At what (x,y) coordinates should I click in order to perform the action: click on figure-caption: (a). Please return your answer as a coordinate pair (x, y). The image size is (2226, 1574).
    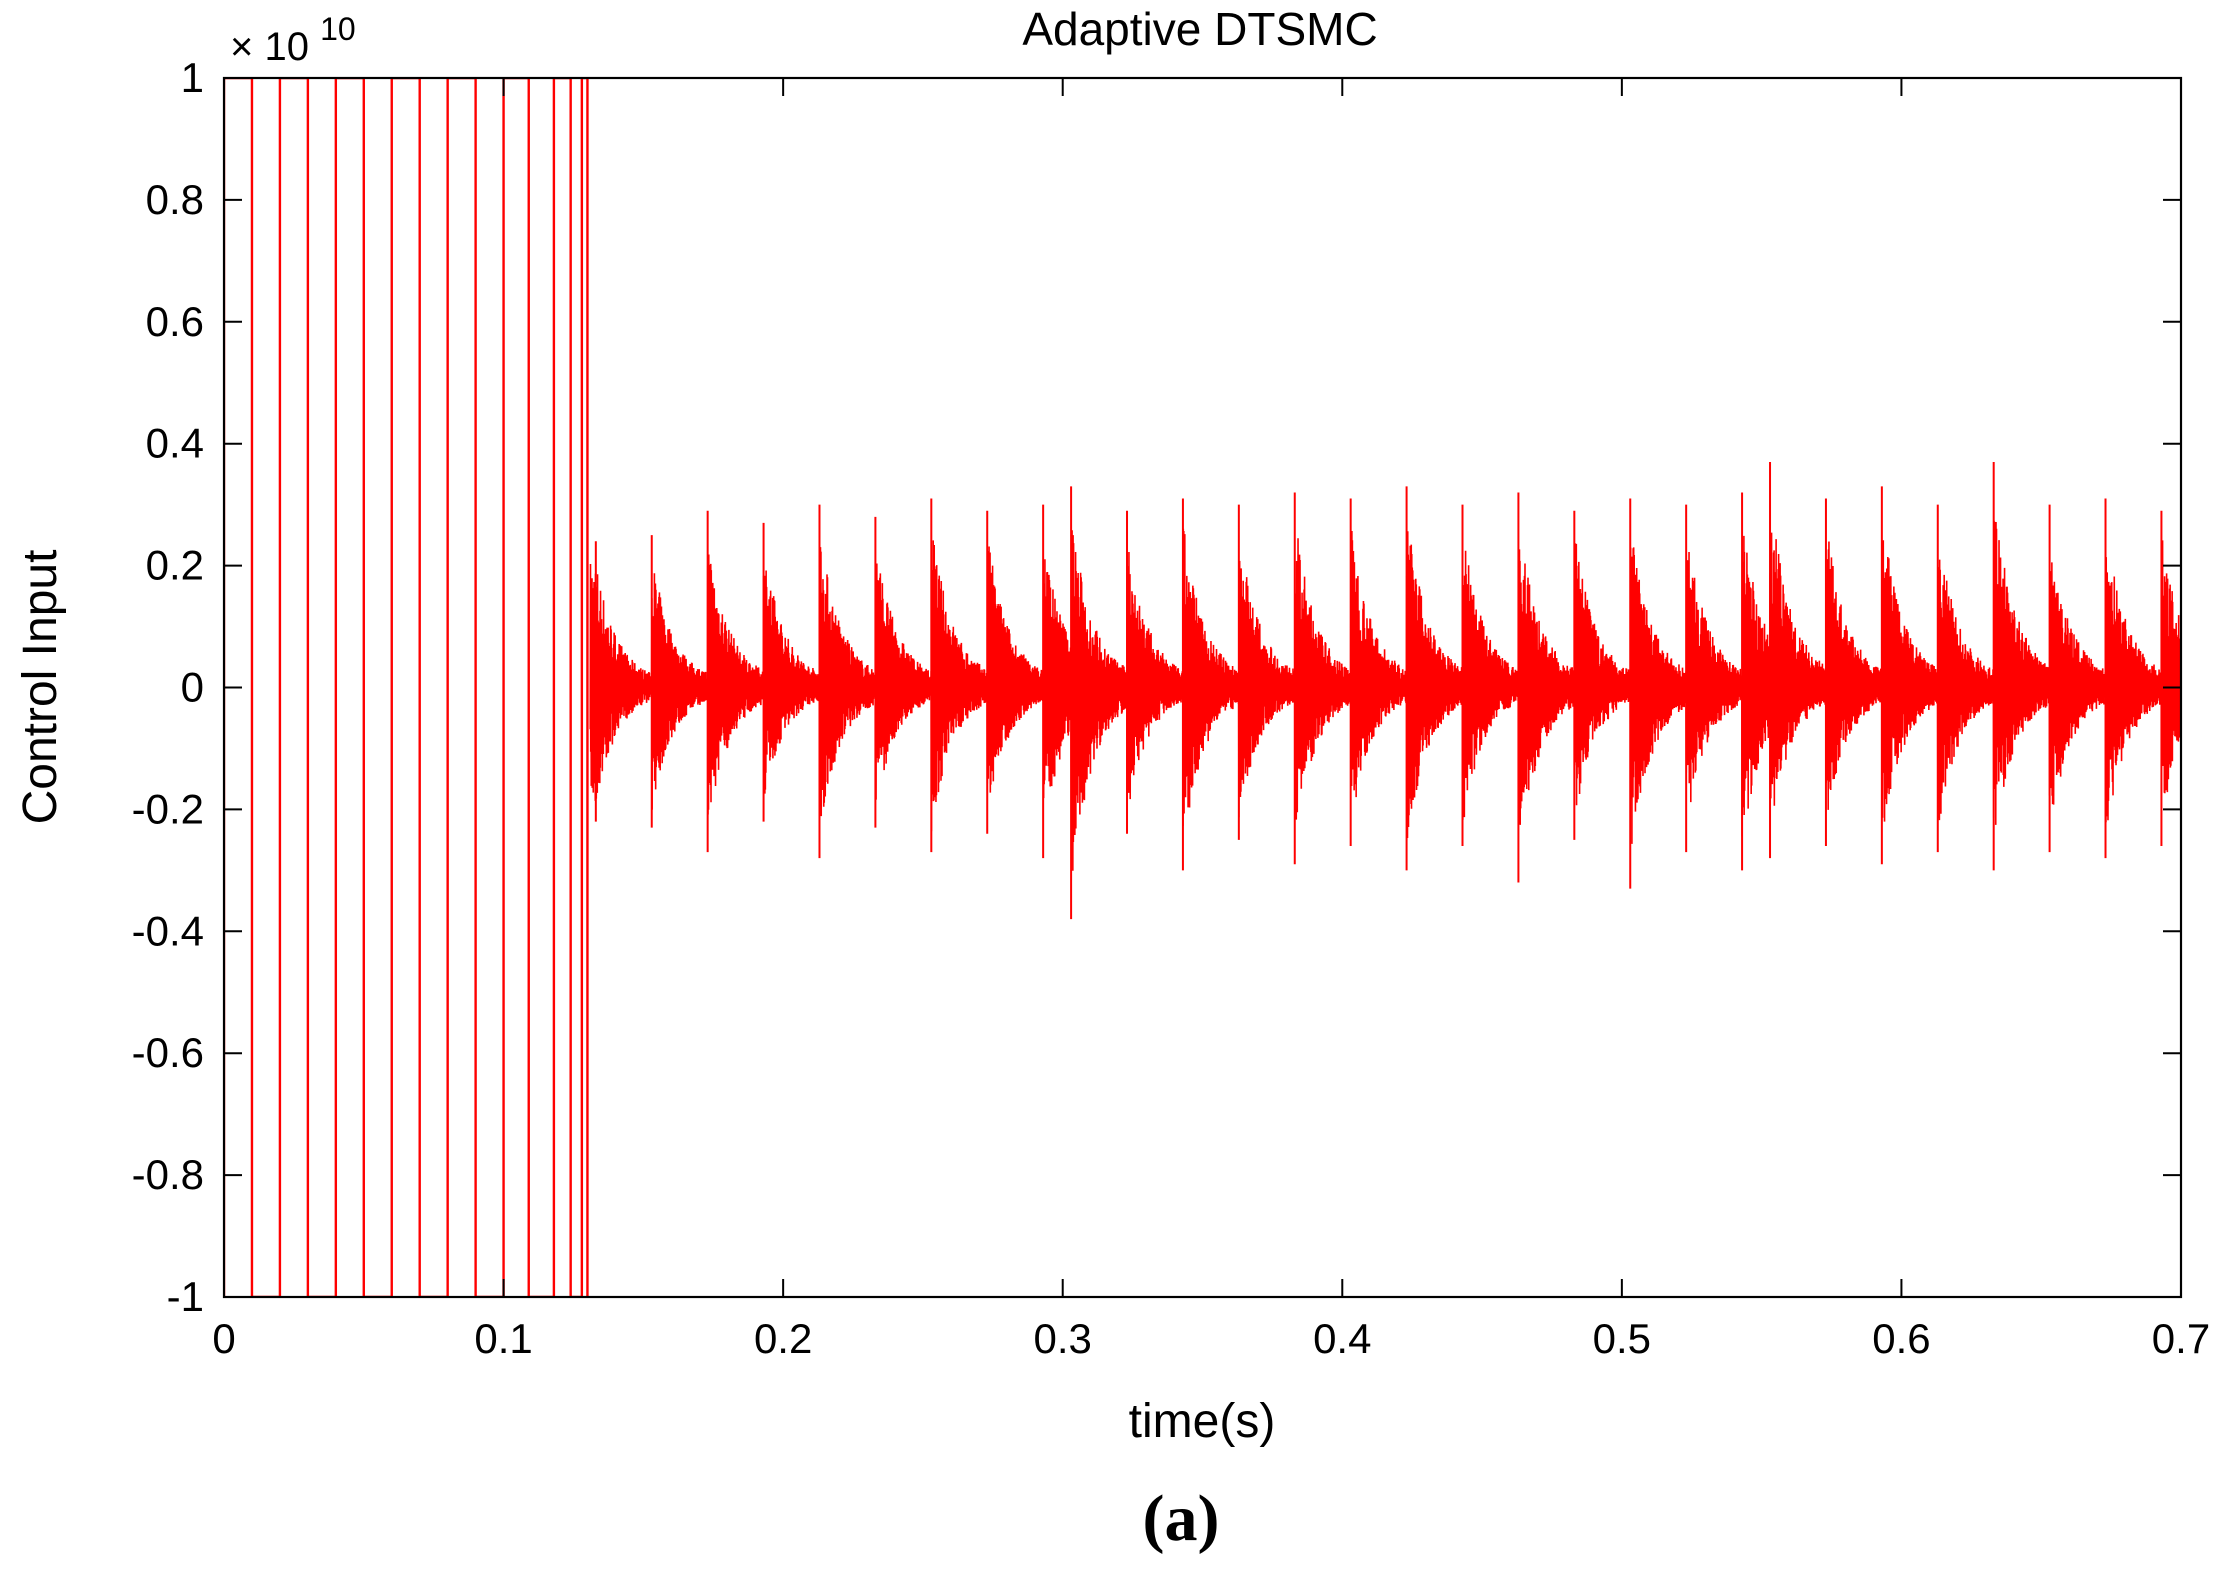
    Looking at the image, I should click on (1181, 1518).